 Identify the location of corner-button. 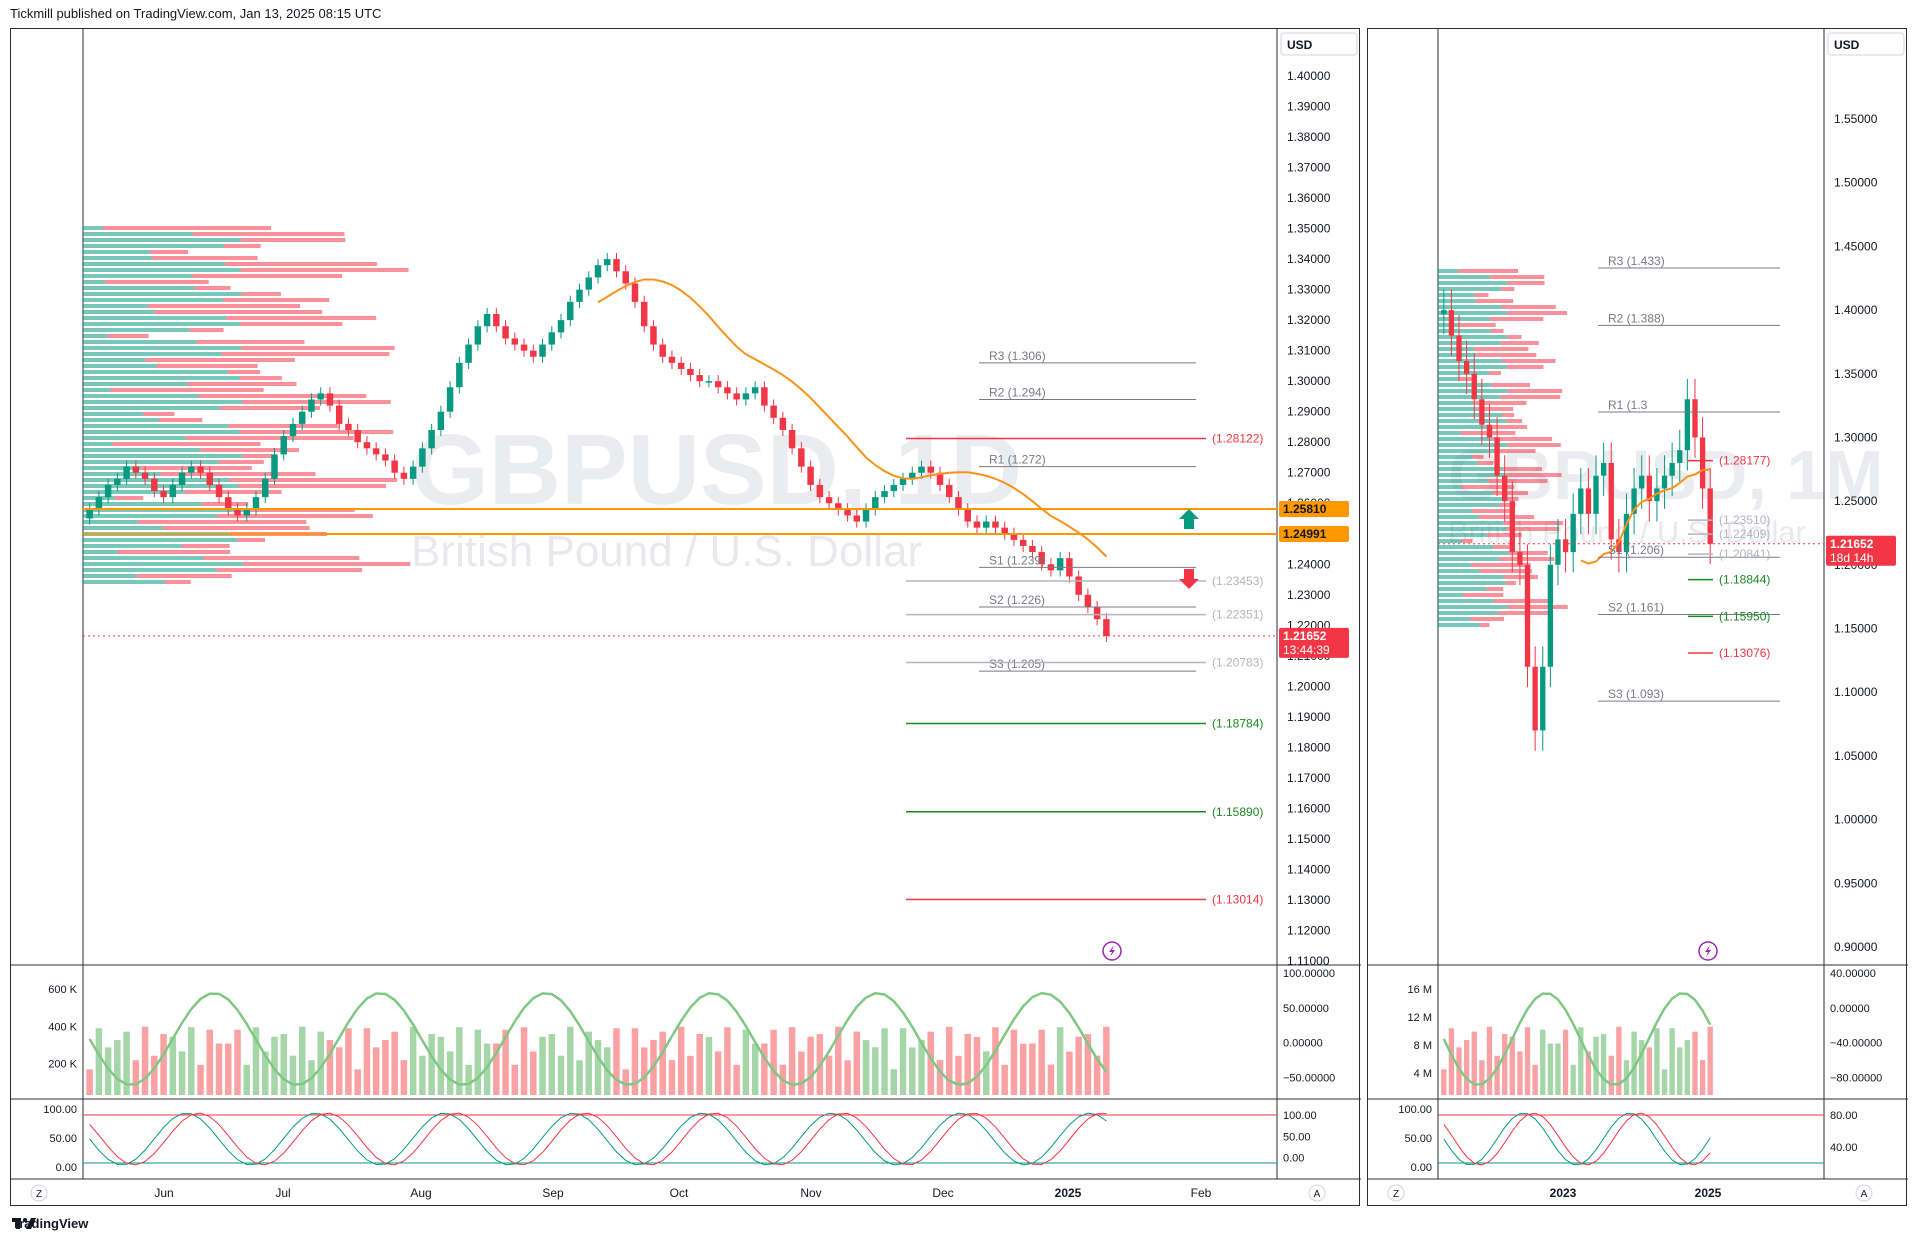
(1317, 1193).